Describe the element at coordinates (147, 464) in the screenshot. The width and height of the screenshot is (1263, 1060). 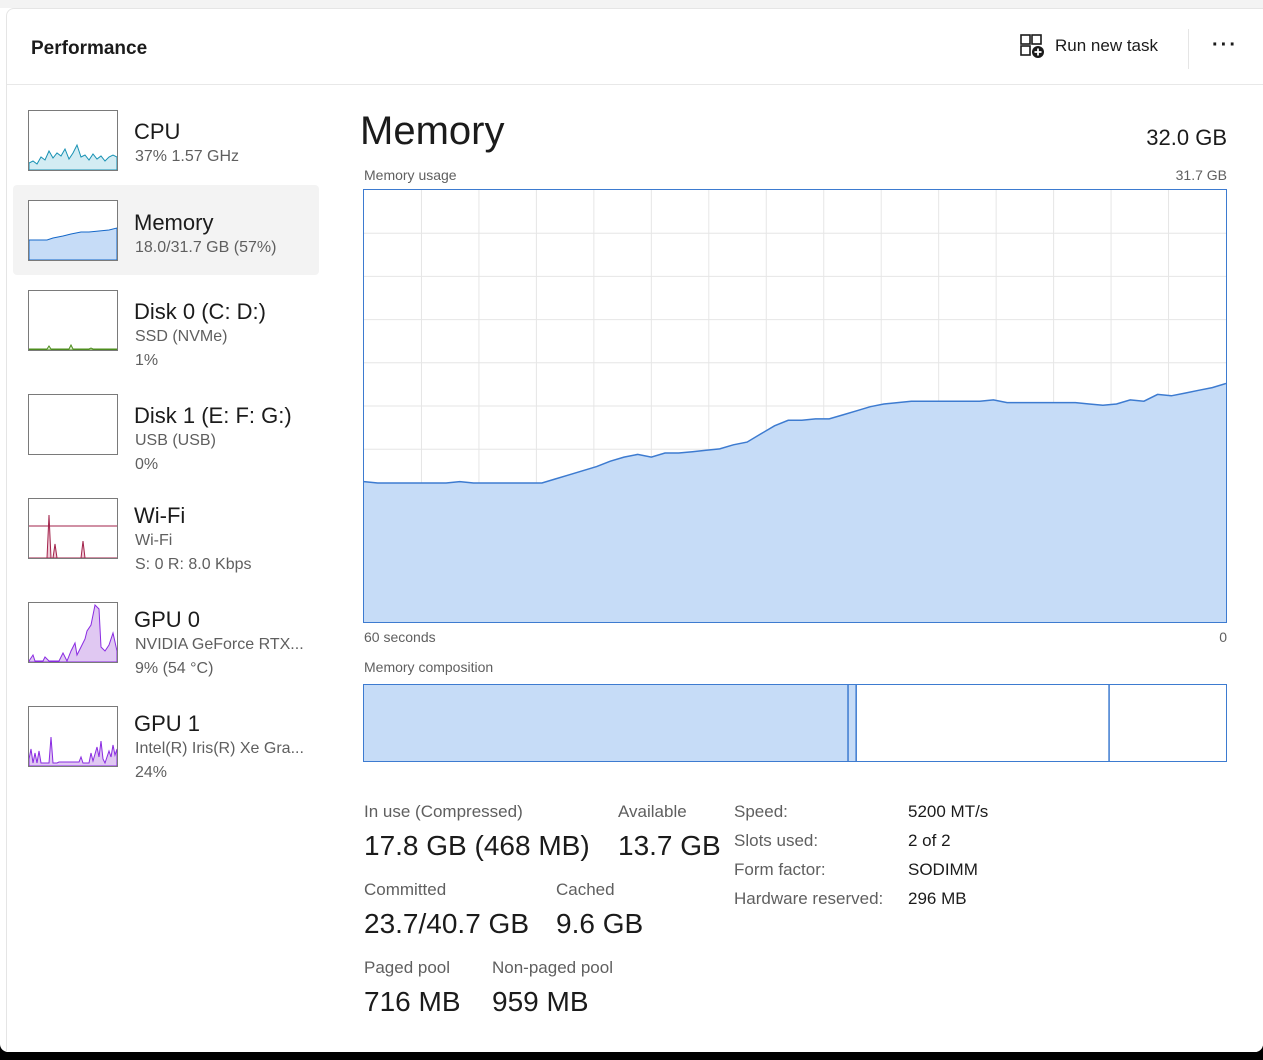
I see `sidebar-item-detail: 0%` at that location.